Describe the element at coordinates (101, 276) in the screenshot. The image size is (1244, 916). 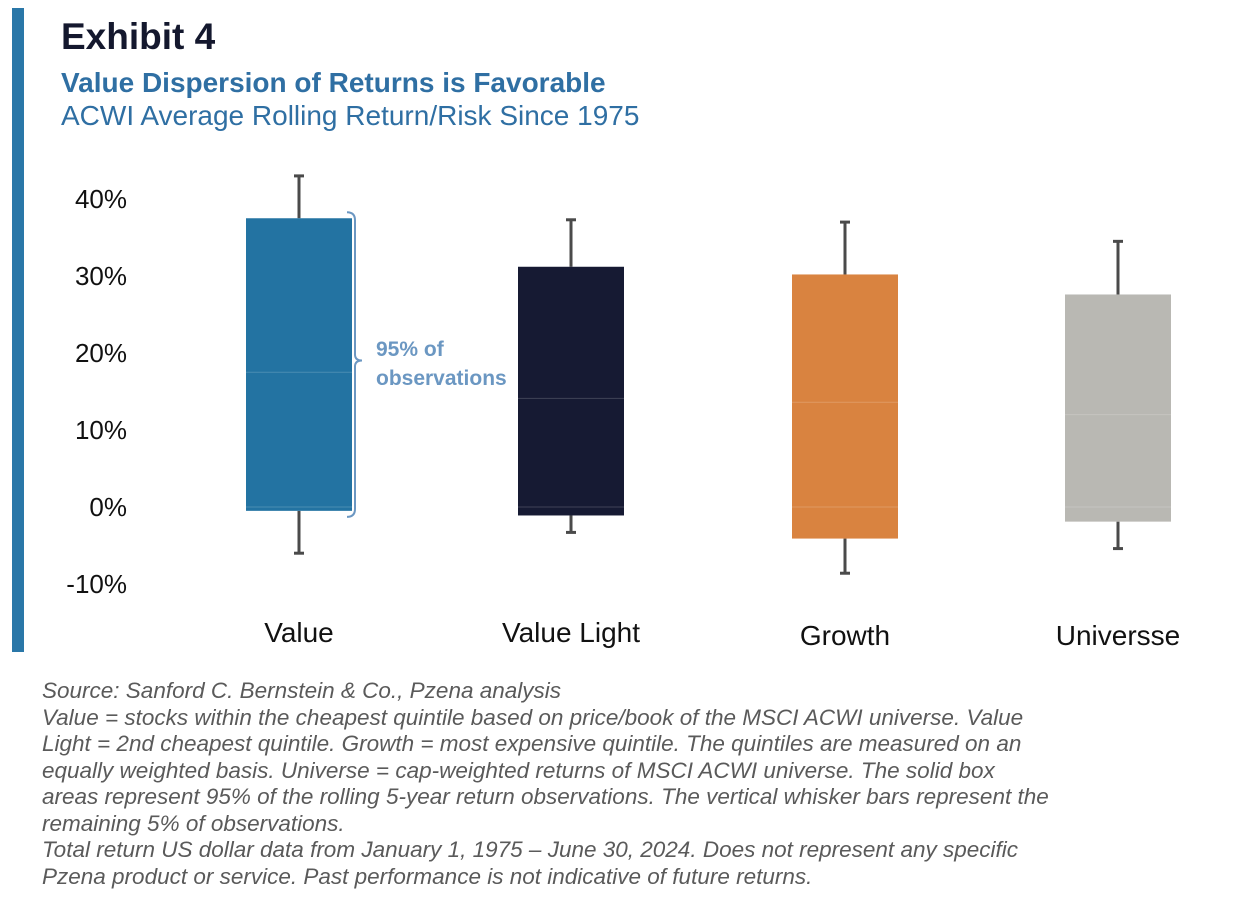
I see `y-tick-label: 30%` at that location.